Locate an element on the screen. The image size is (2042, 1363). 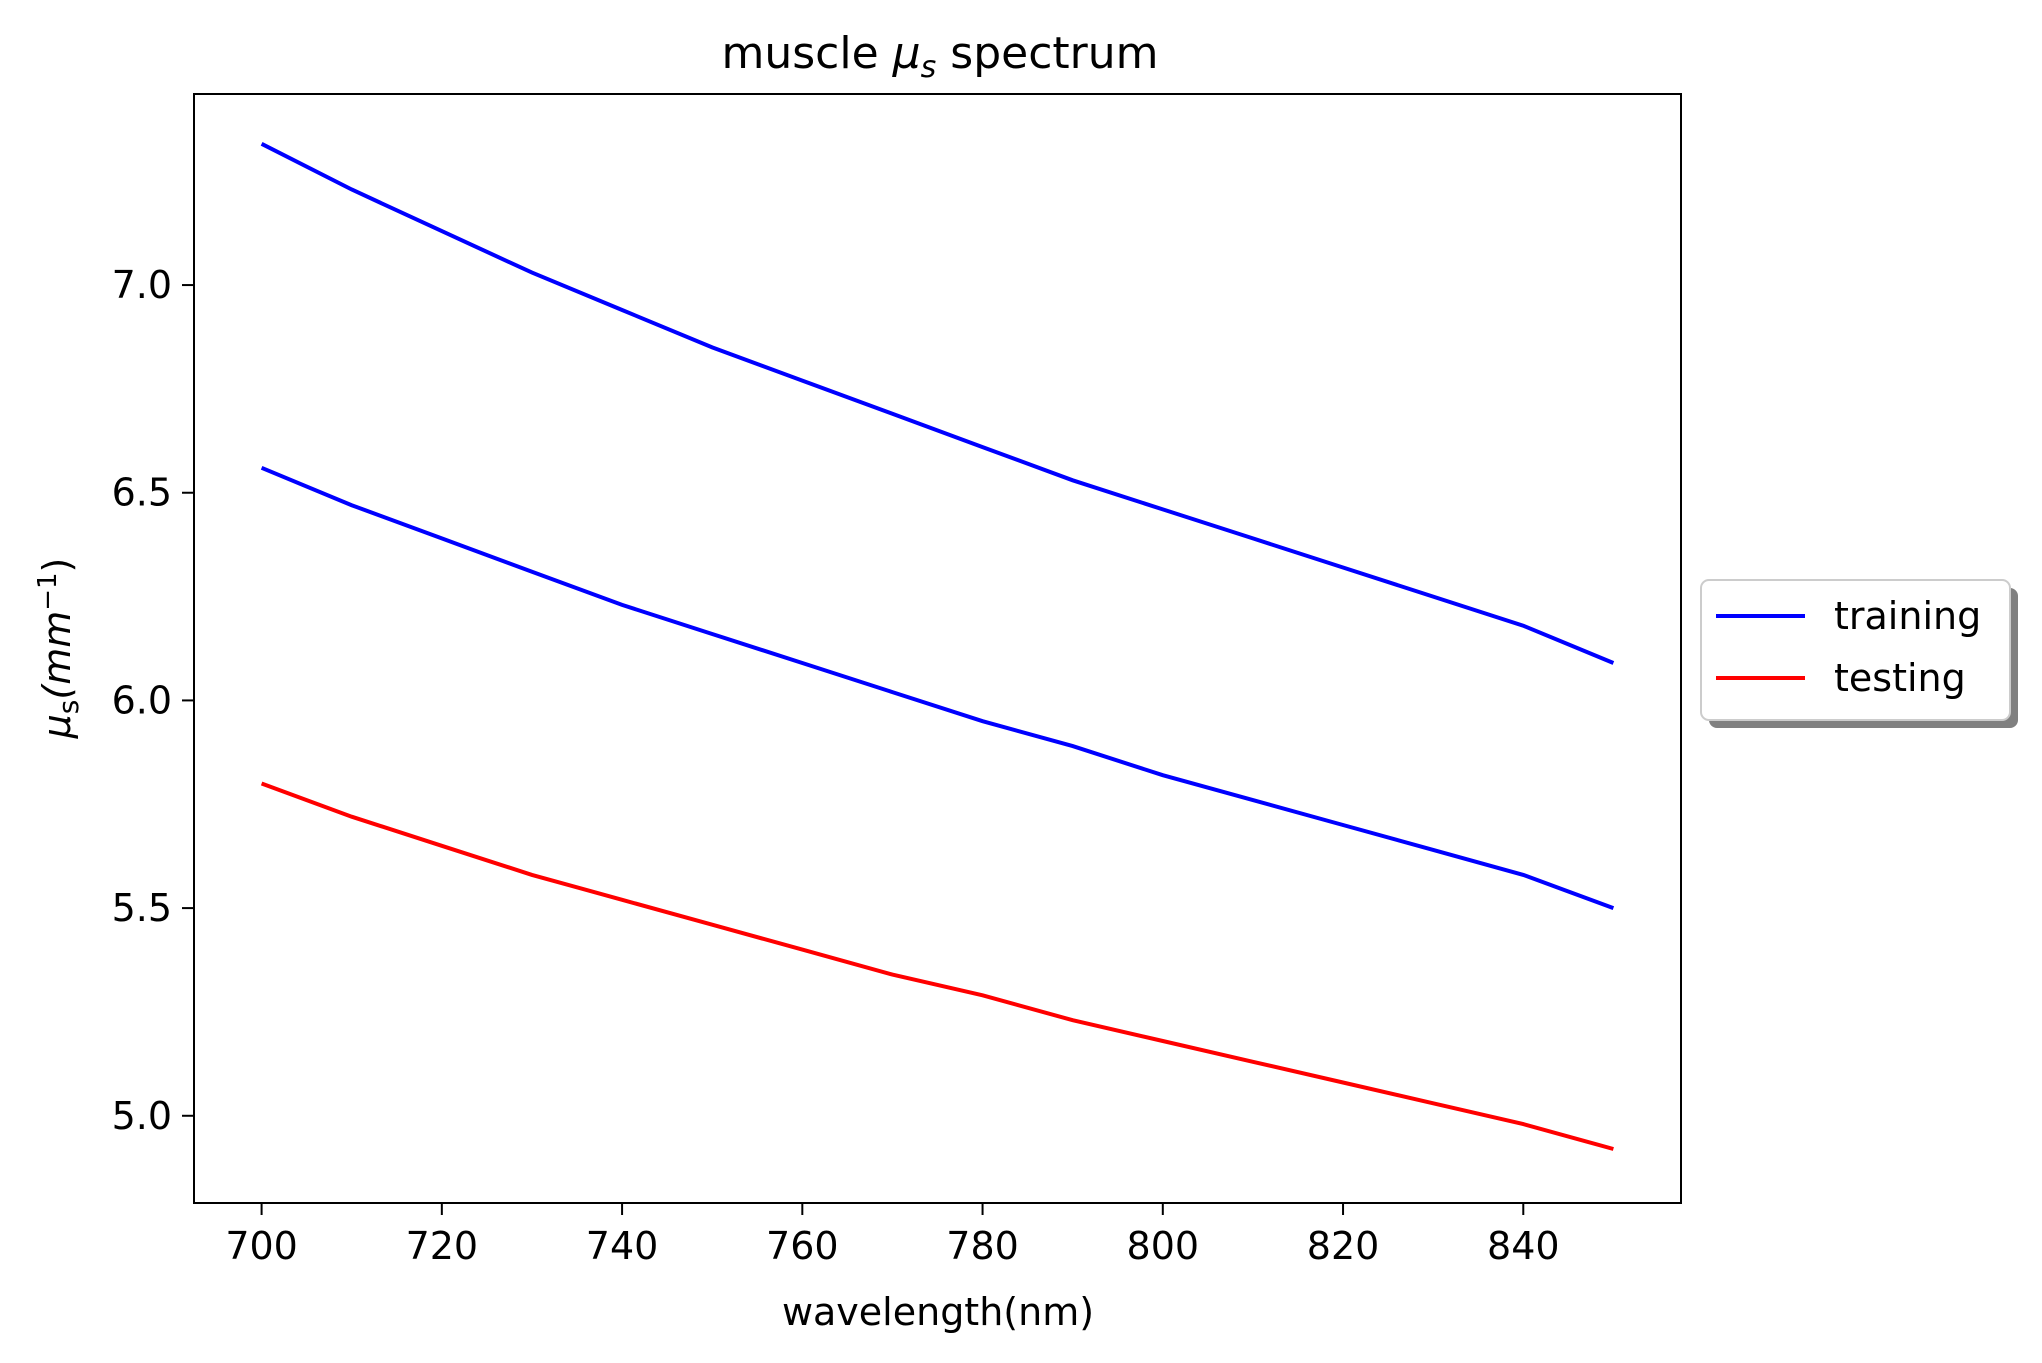
y-tick-label: 6.0 is located at coordinates (142, 700).